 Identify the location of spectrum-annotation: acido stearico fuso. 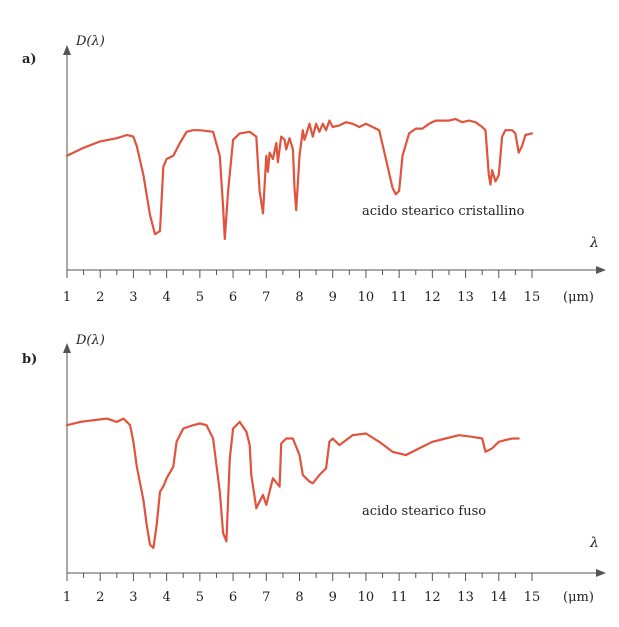
(424, 511).